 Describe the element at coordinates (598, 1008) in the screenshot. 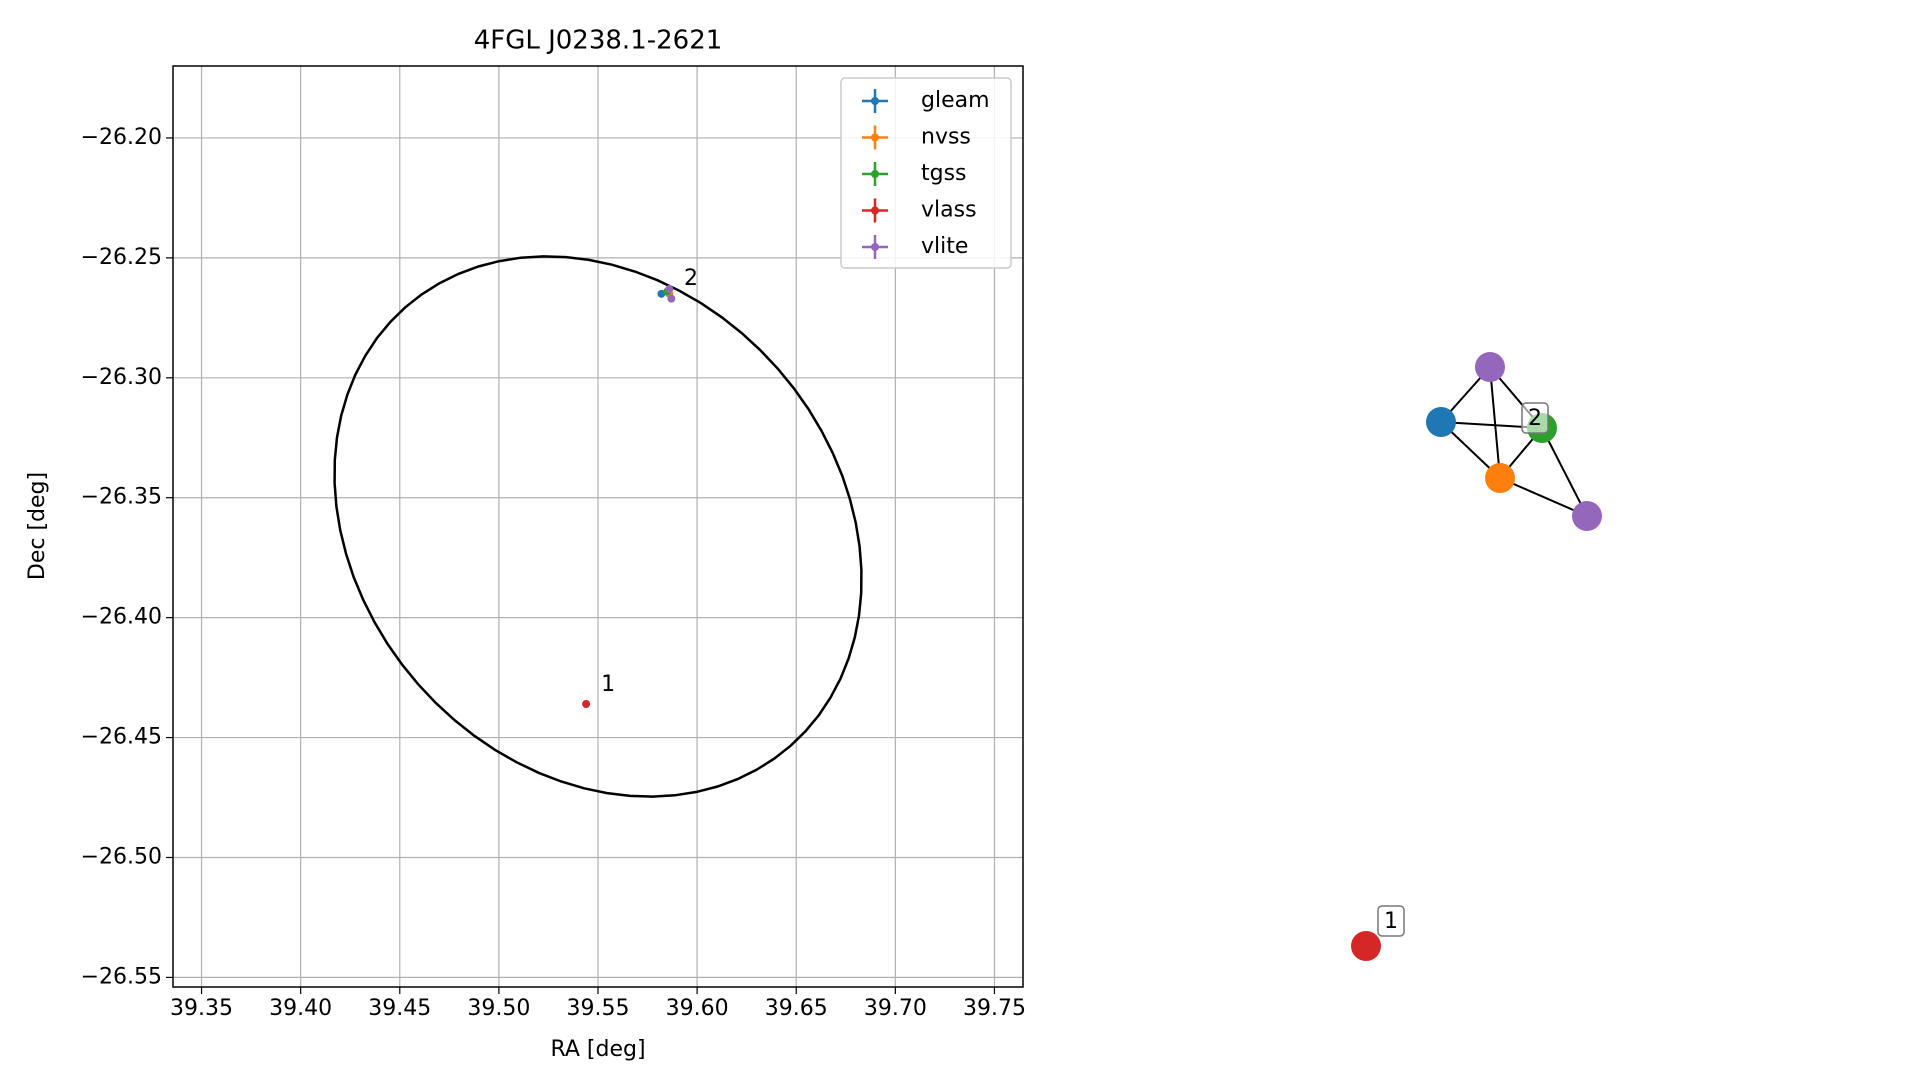

I see `x-tick-label: 39.55` at that location.